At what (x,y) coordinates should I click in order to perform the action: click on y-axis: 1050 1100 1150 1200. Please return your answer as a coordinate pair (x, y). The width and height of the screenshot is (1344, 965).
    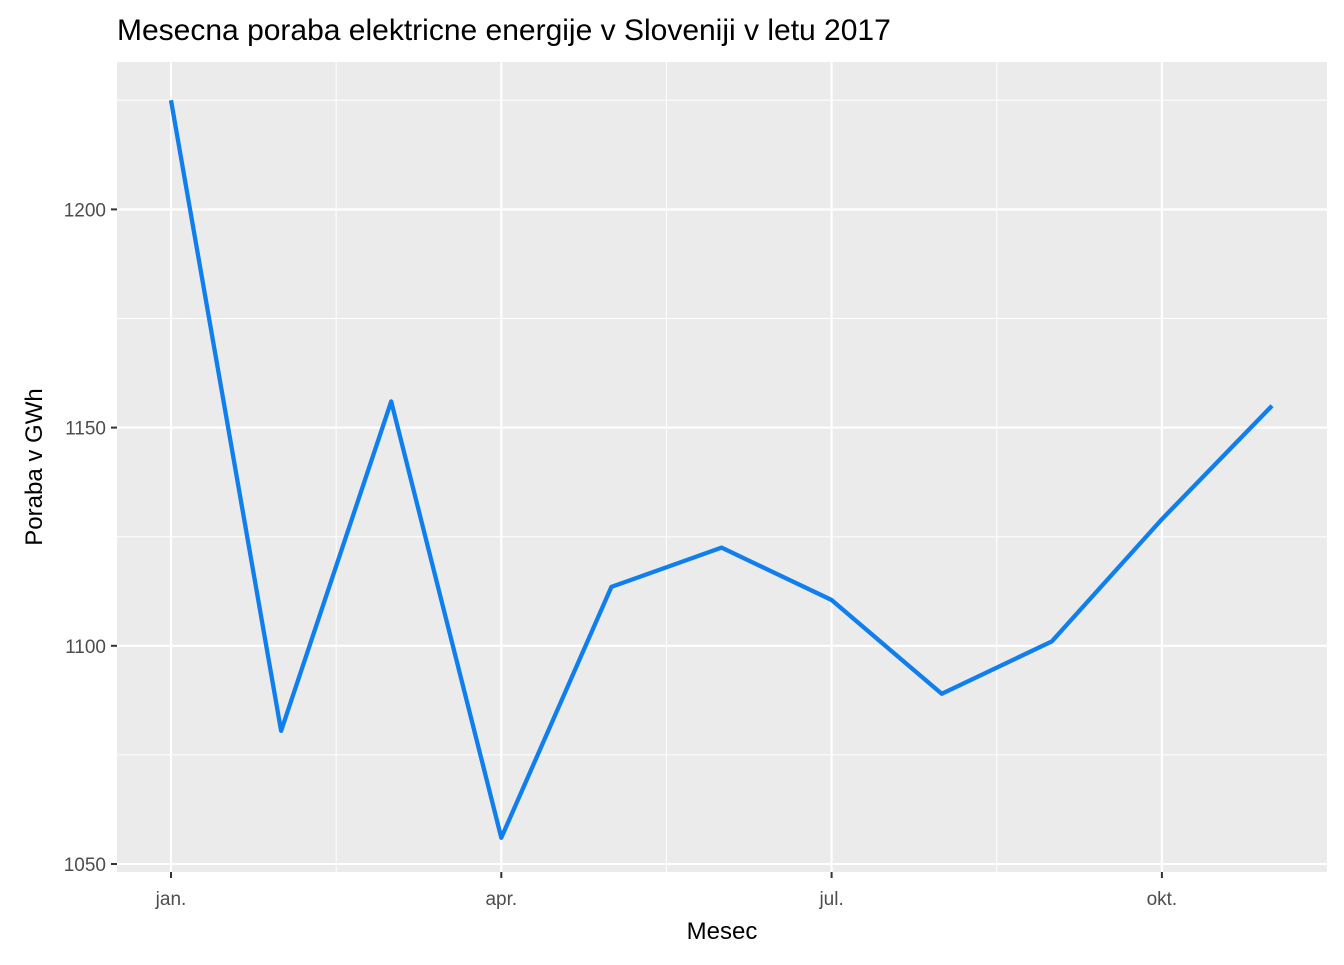
    Looking at the image, I should click on (90, 538).